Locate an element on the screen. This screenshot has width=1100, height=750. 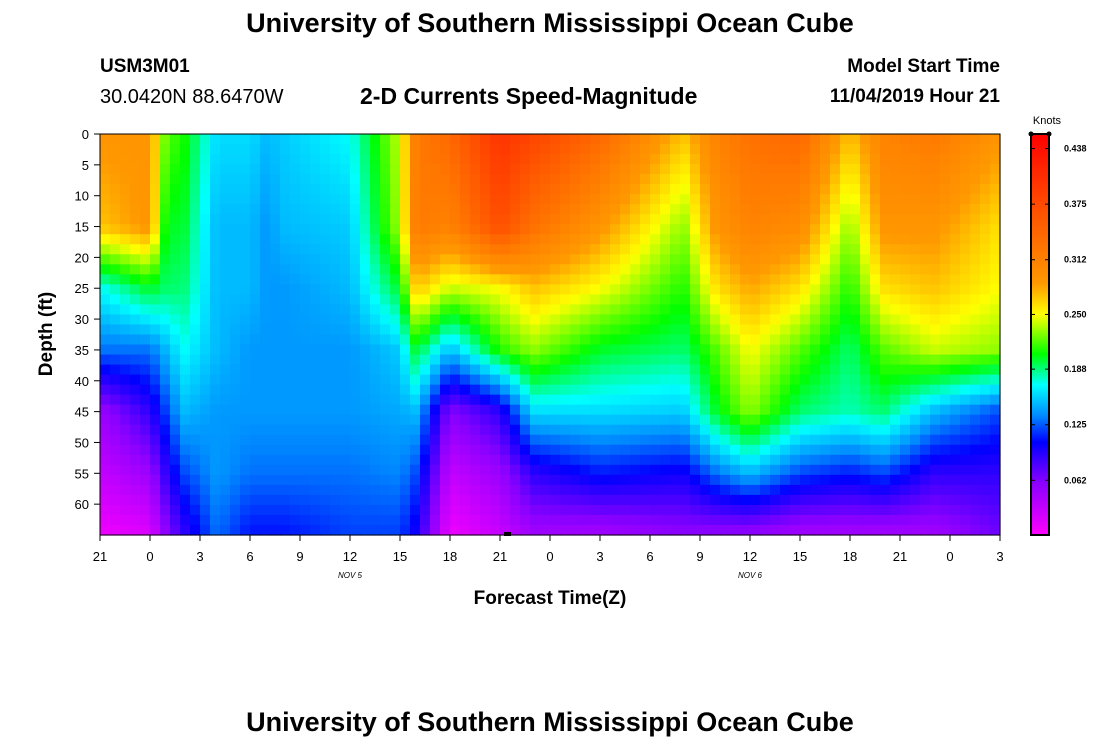
model-start-label: Model Start Time is located at coordinates (923, 66).